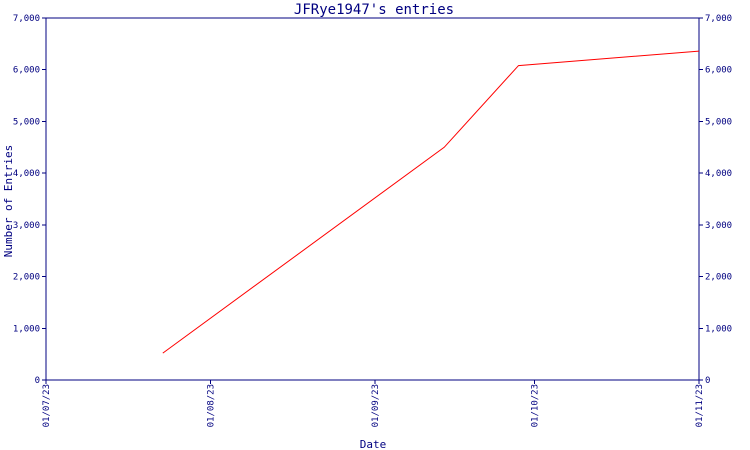 The height and width of the screenshot is (450, 750). Describe the element at coordinates (212, 405) in the screenshot. I see `x-tick-label: 01/08/23` at that location.